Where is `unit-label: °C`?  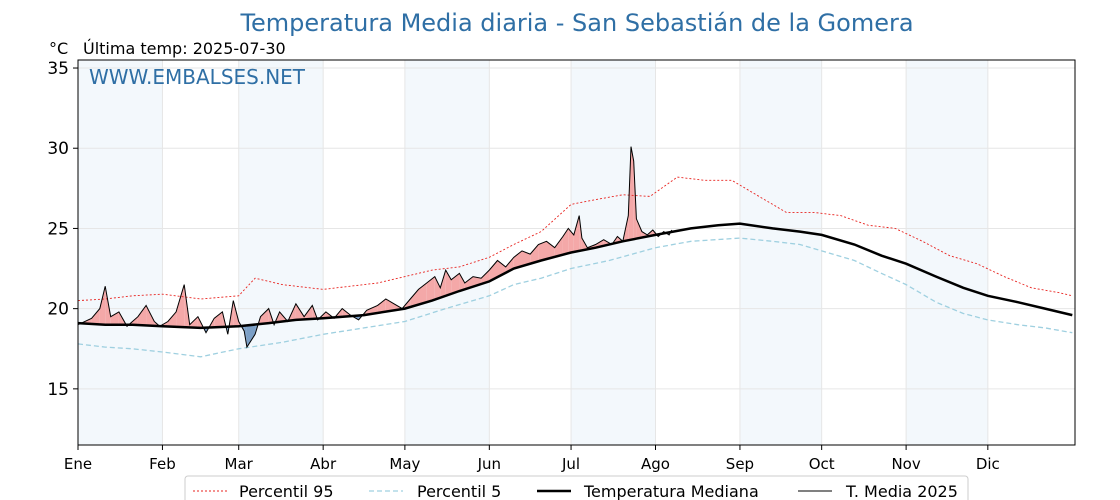
unit-label: °C is located at coordinates (58, 48).